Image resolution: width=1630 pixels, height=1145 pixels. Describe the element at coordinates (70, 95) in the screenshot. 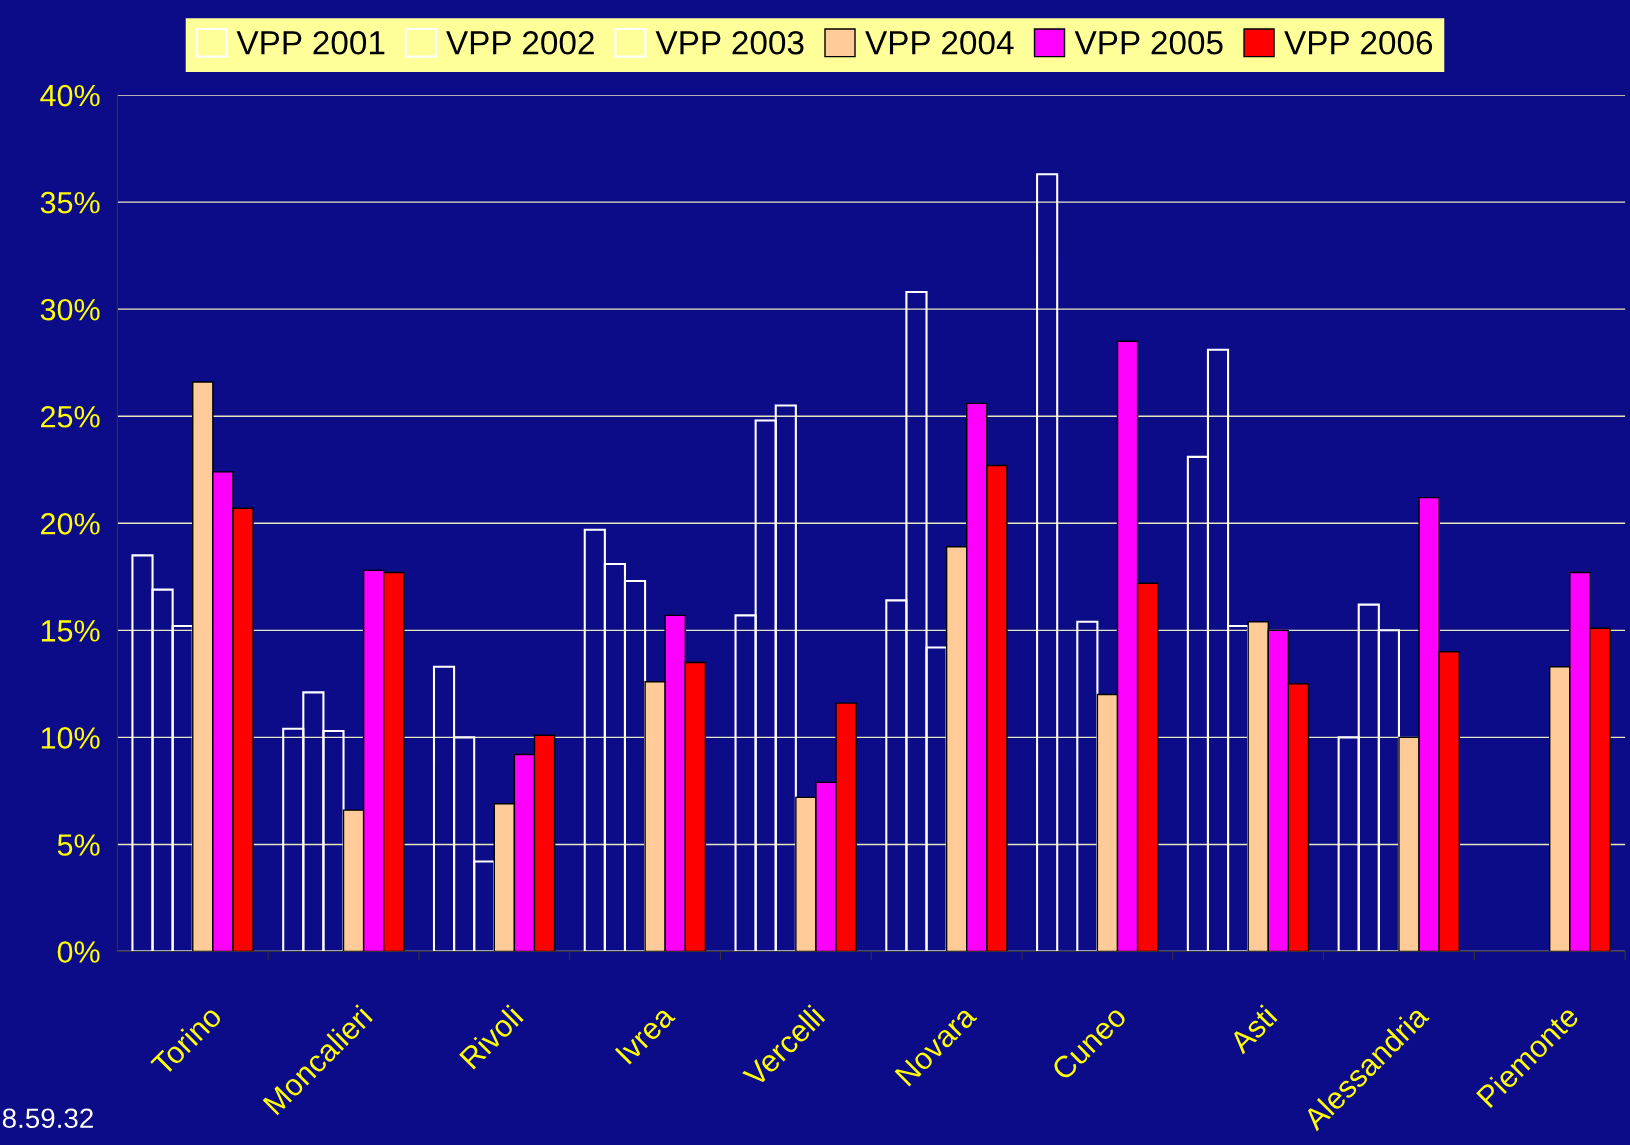

I see `y-tick-label: 40%` at that location.